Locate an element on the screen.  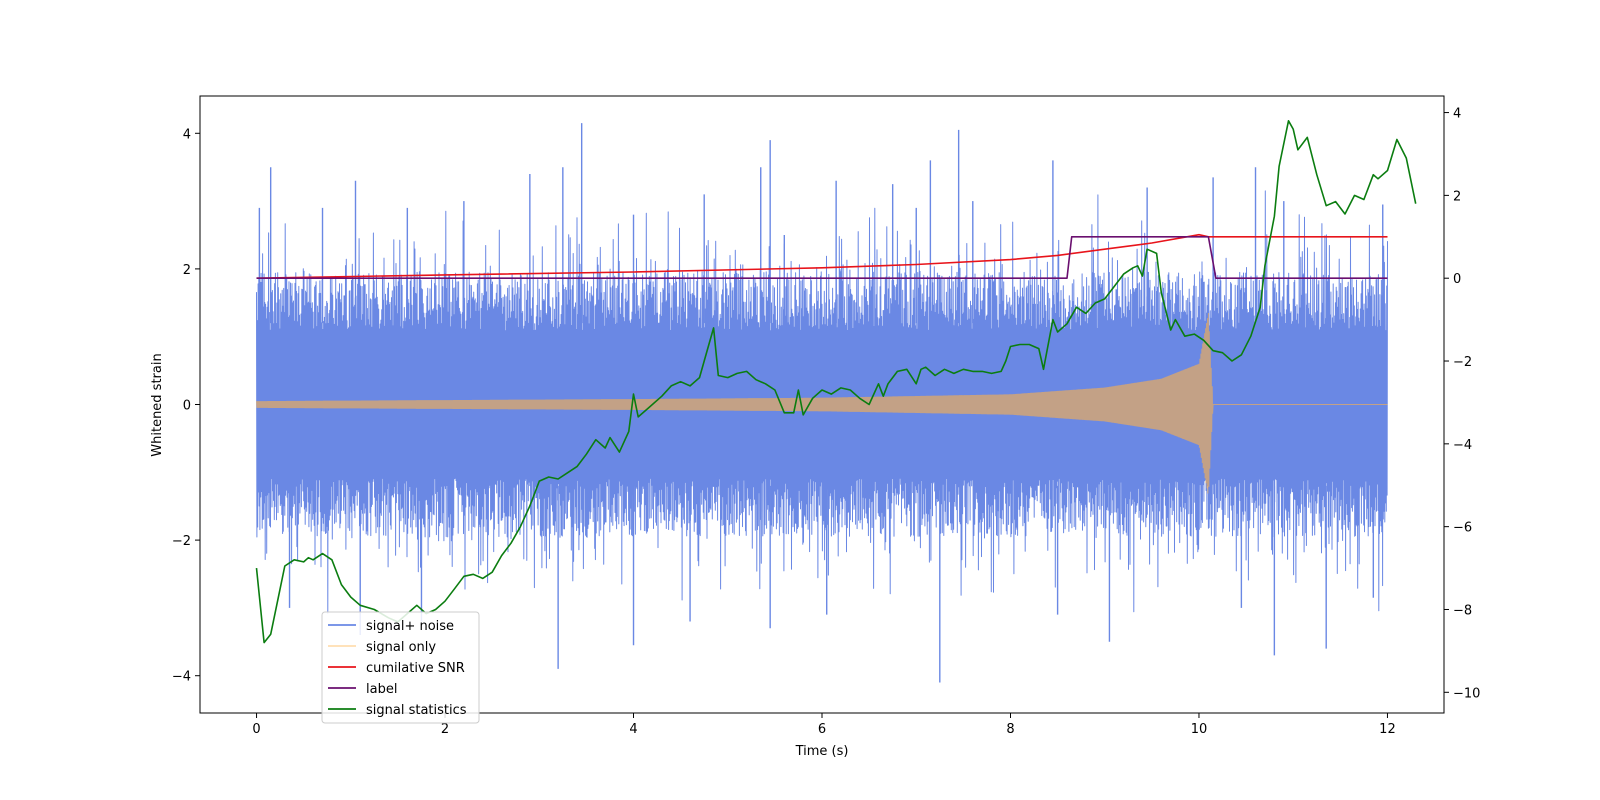
x-tick-label: 12 is located at coordinates (1387, 729).